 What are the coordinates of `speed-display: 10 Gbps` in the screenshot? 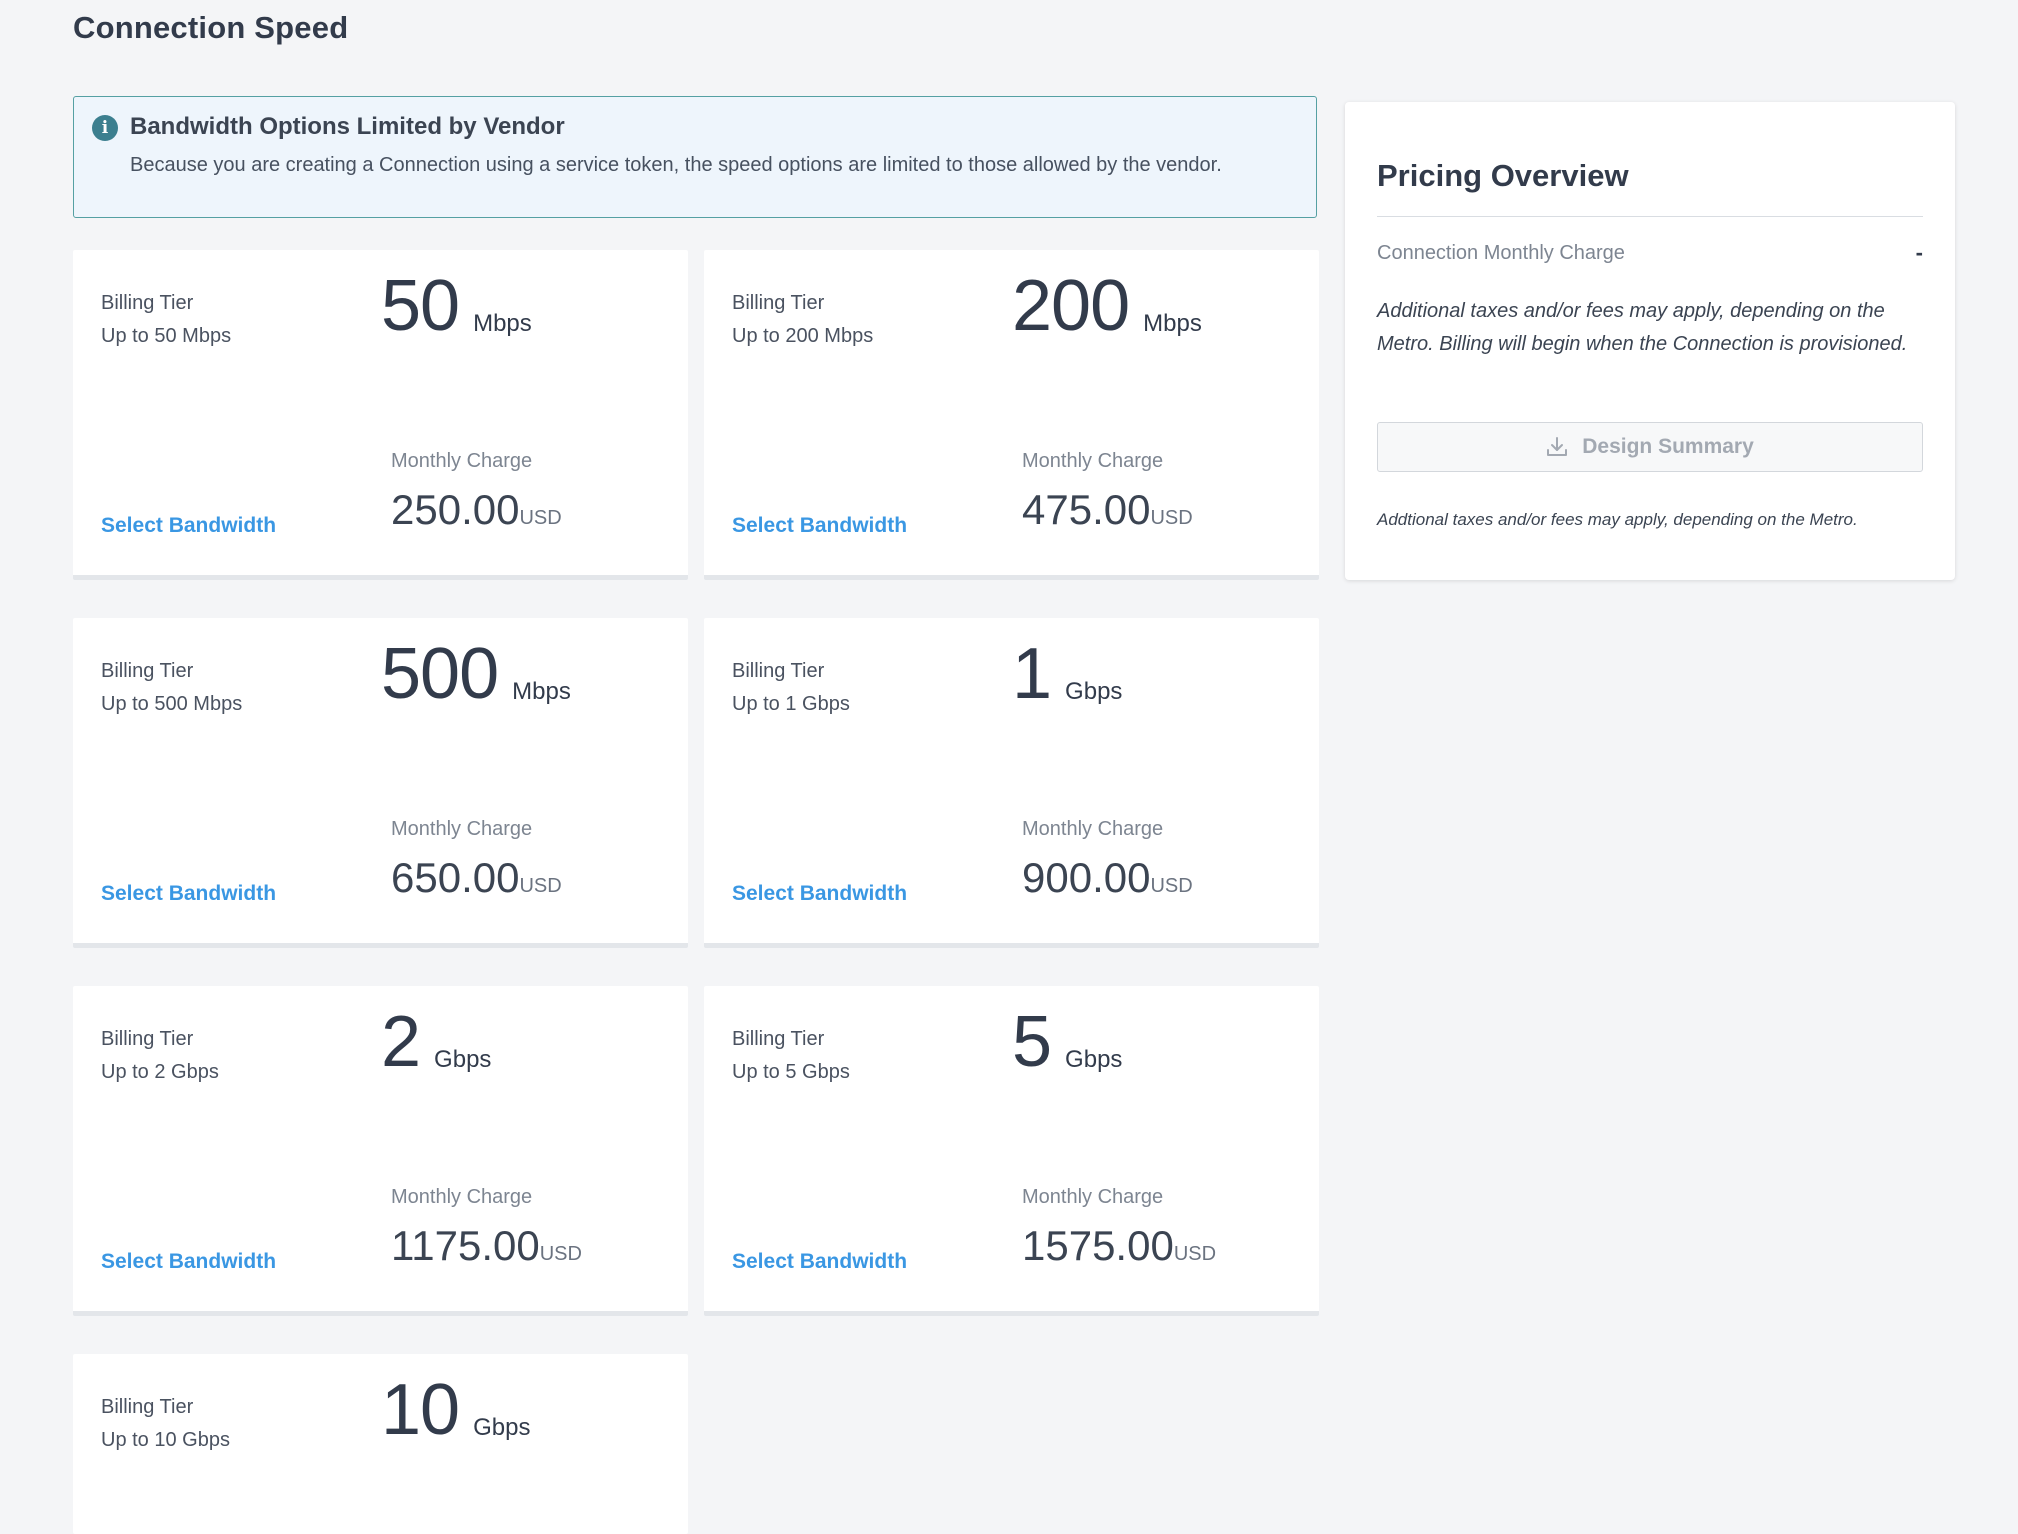 It's located at (455, 1410).